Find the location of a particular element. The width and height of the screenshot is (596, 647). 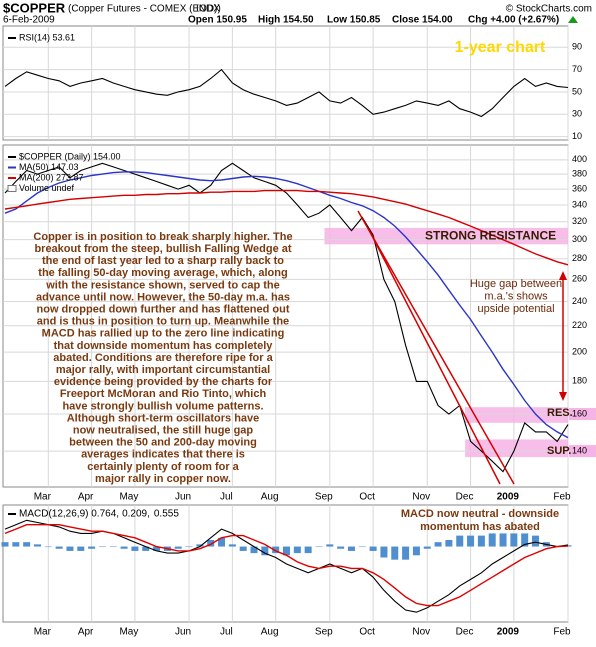

y-tick-label: 360 is located at coordinates (579, 188).